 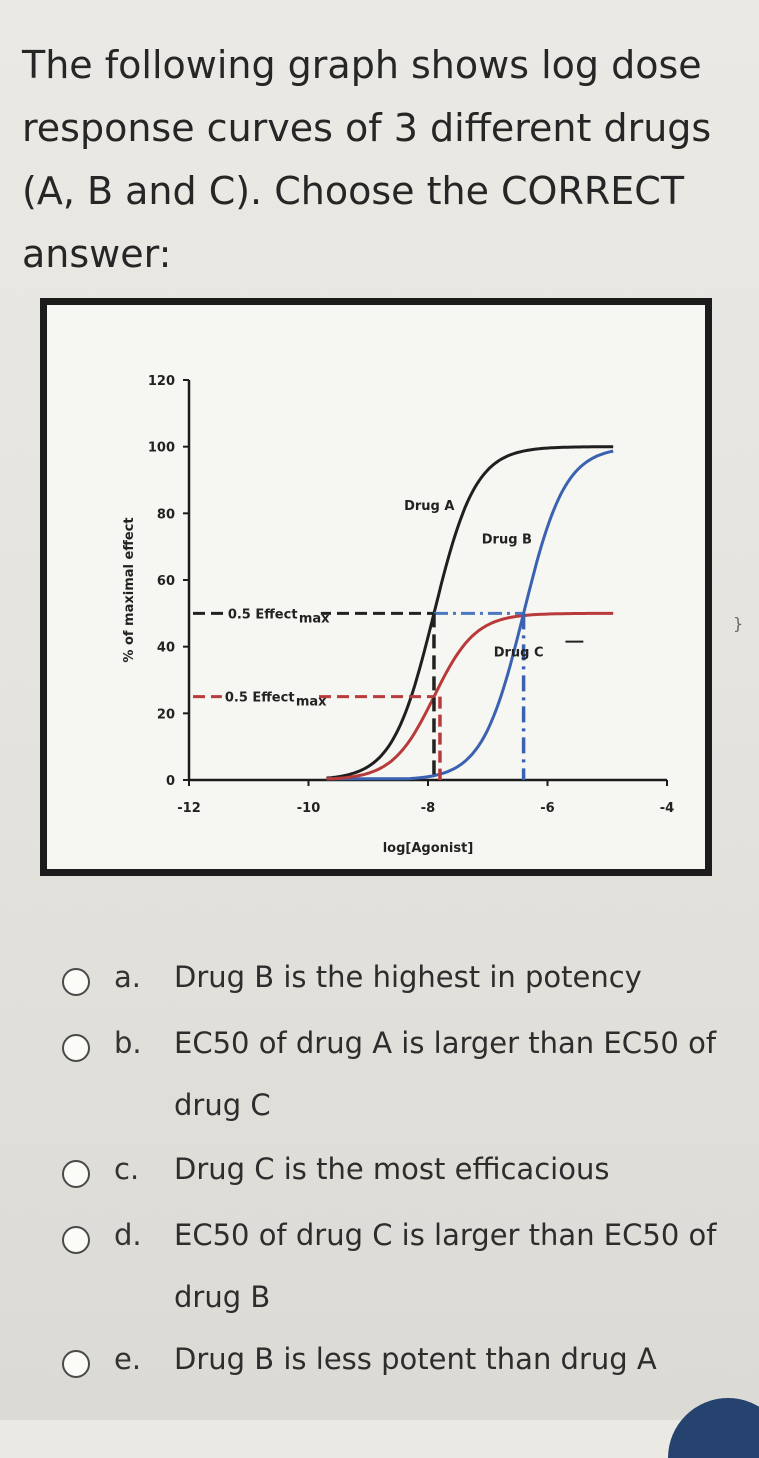 I want to click on radio-c, so click(x=76, y=1174).